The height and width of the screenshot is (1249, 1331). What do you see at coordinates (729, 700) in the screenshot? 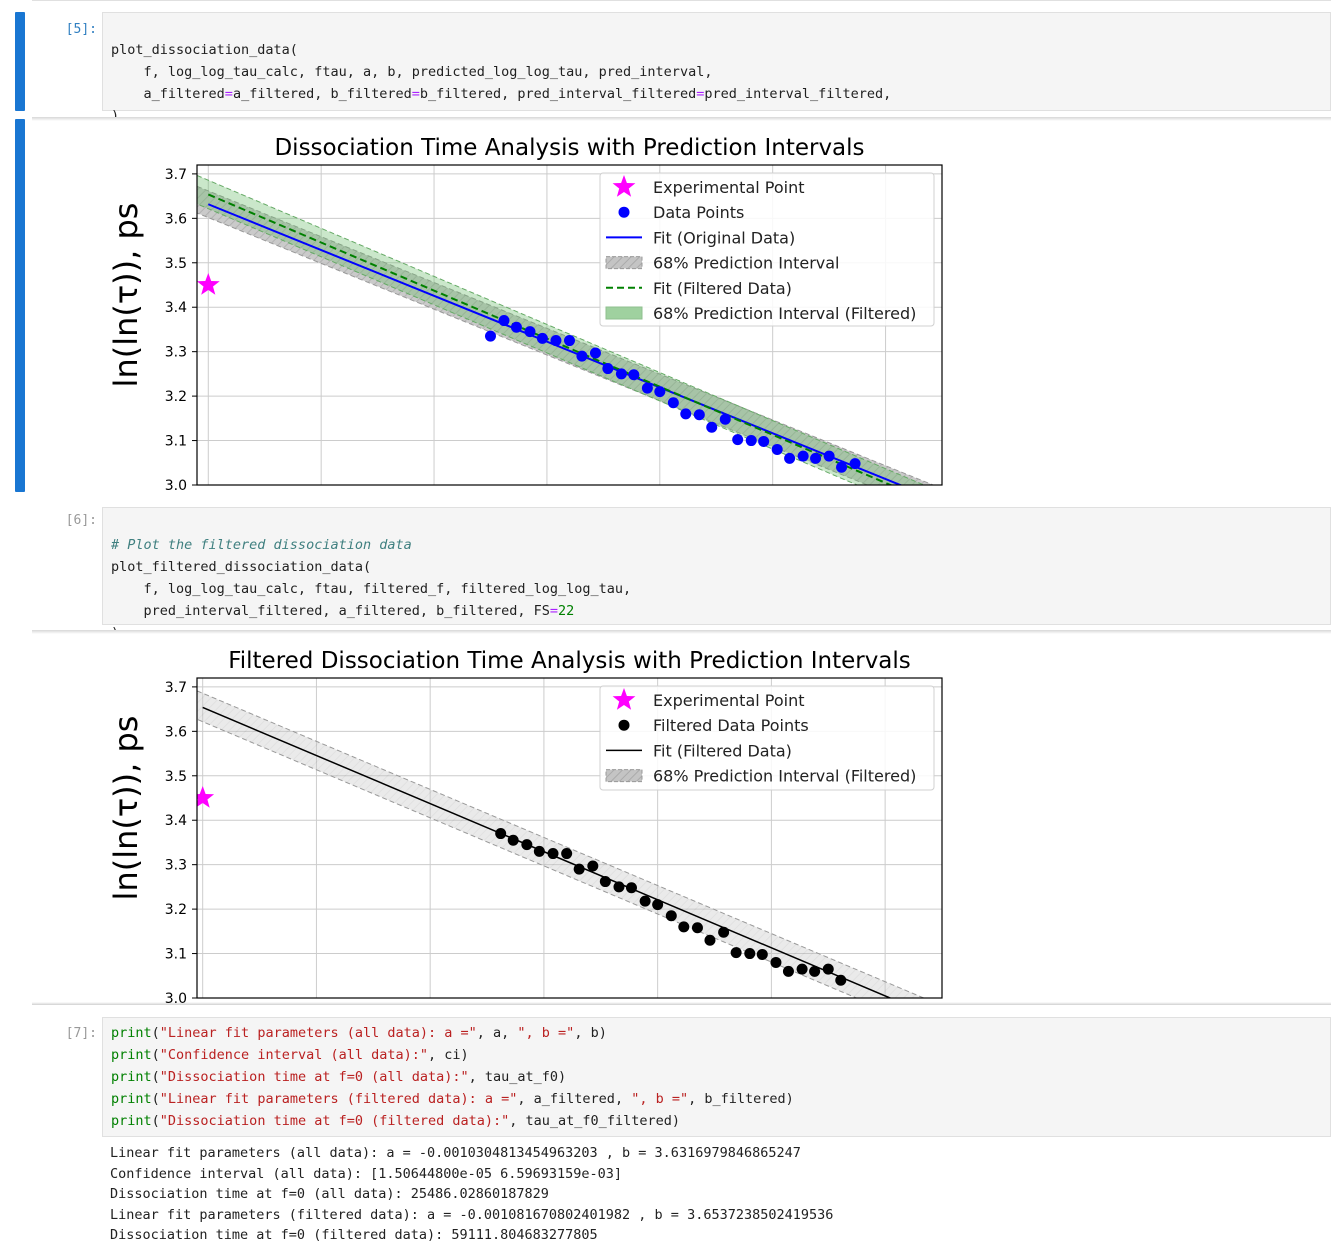
I see `legend-label: Experimental Point` at bounding box center [729, 700].